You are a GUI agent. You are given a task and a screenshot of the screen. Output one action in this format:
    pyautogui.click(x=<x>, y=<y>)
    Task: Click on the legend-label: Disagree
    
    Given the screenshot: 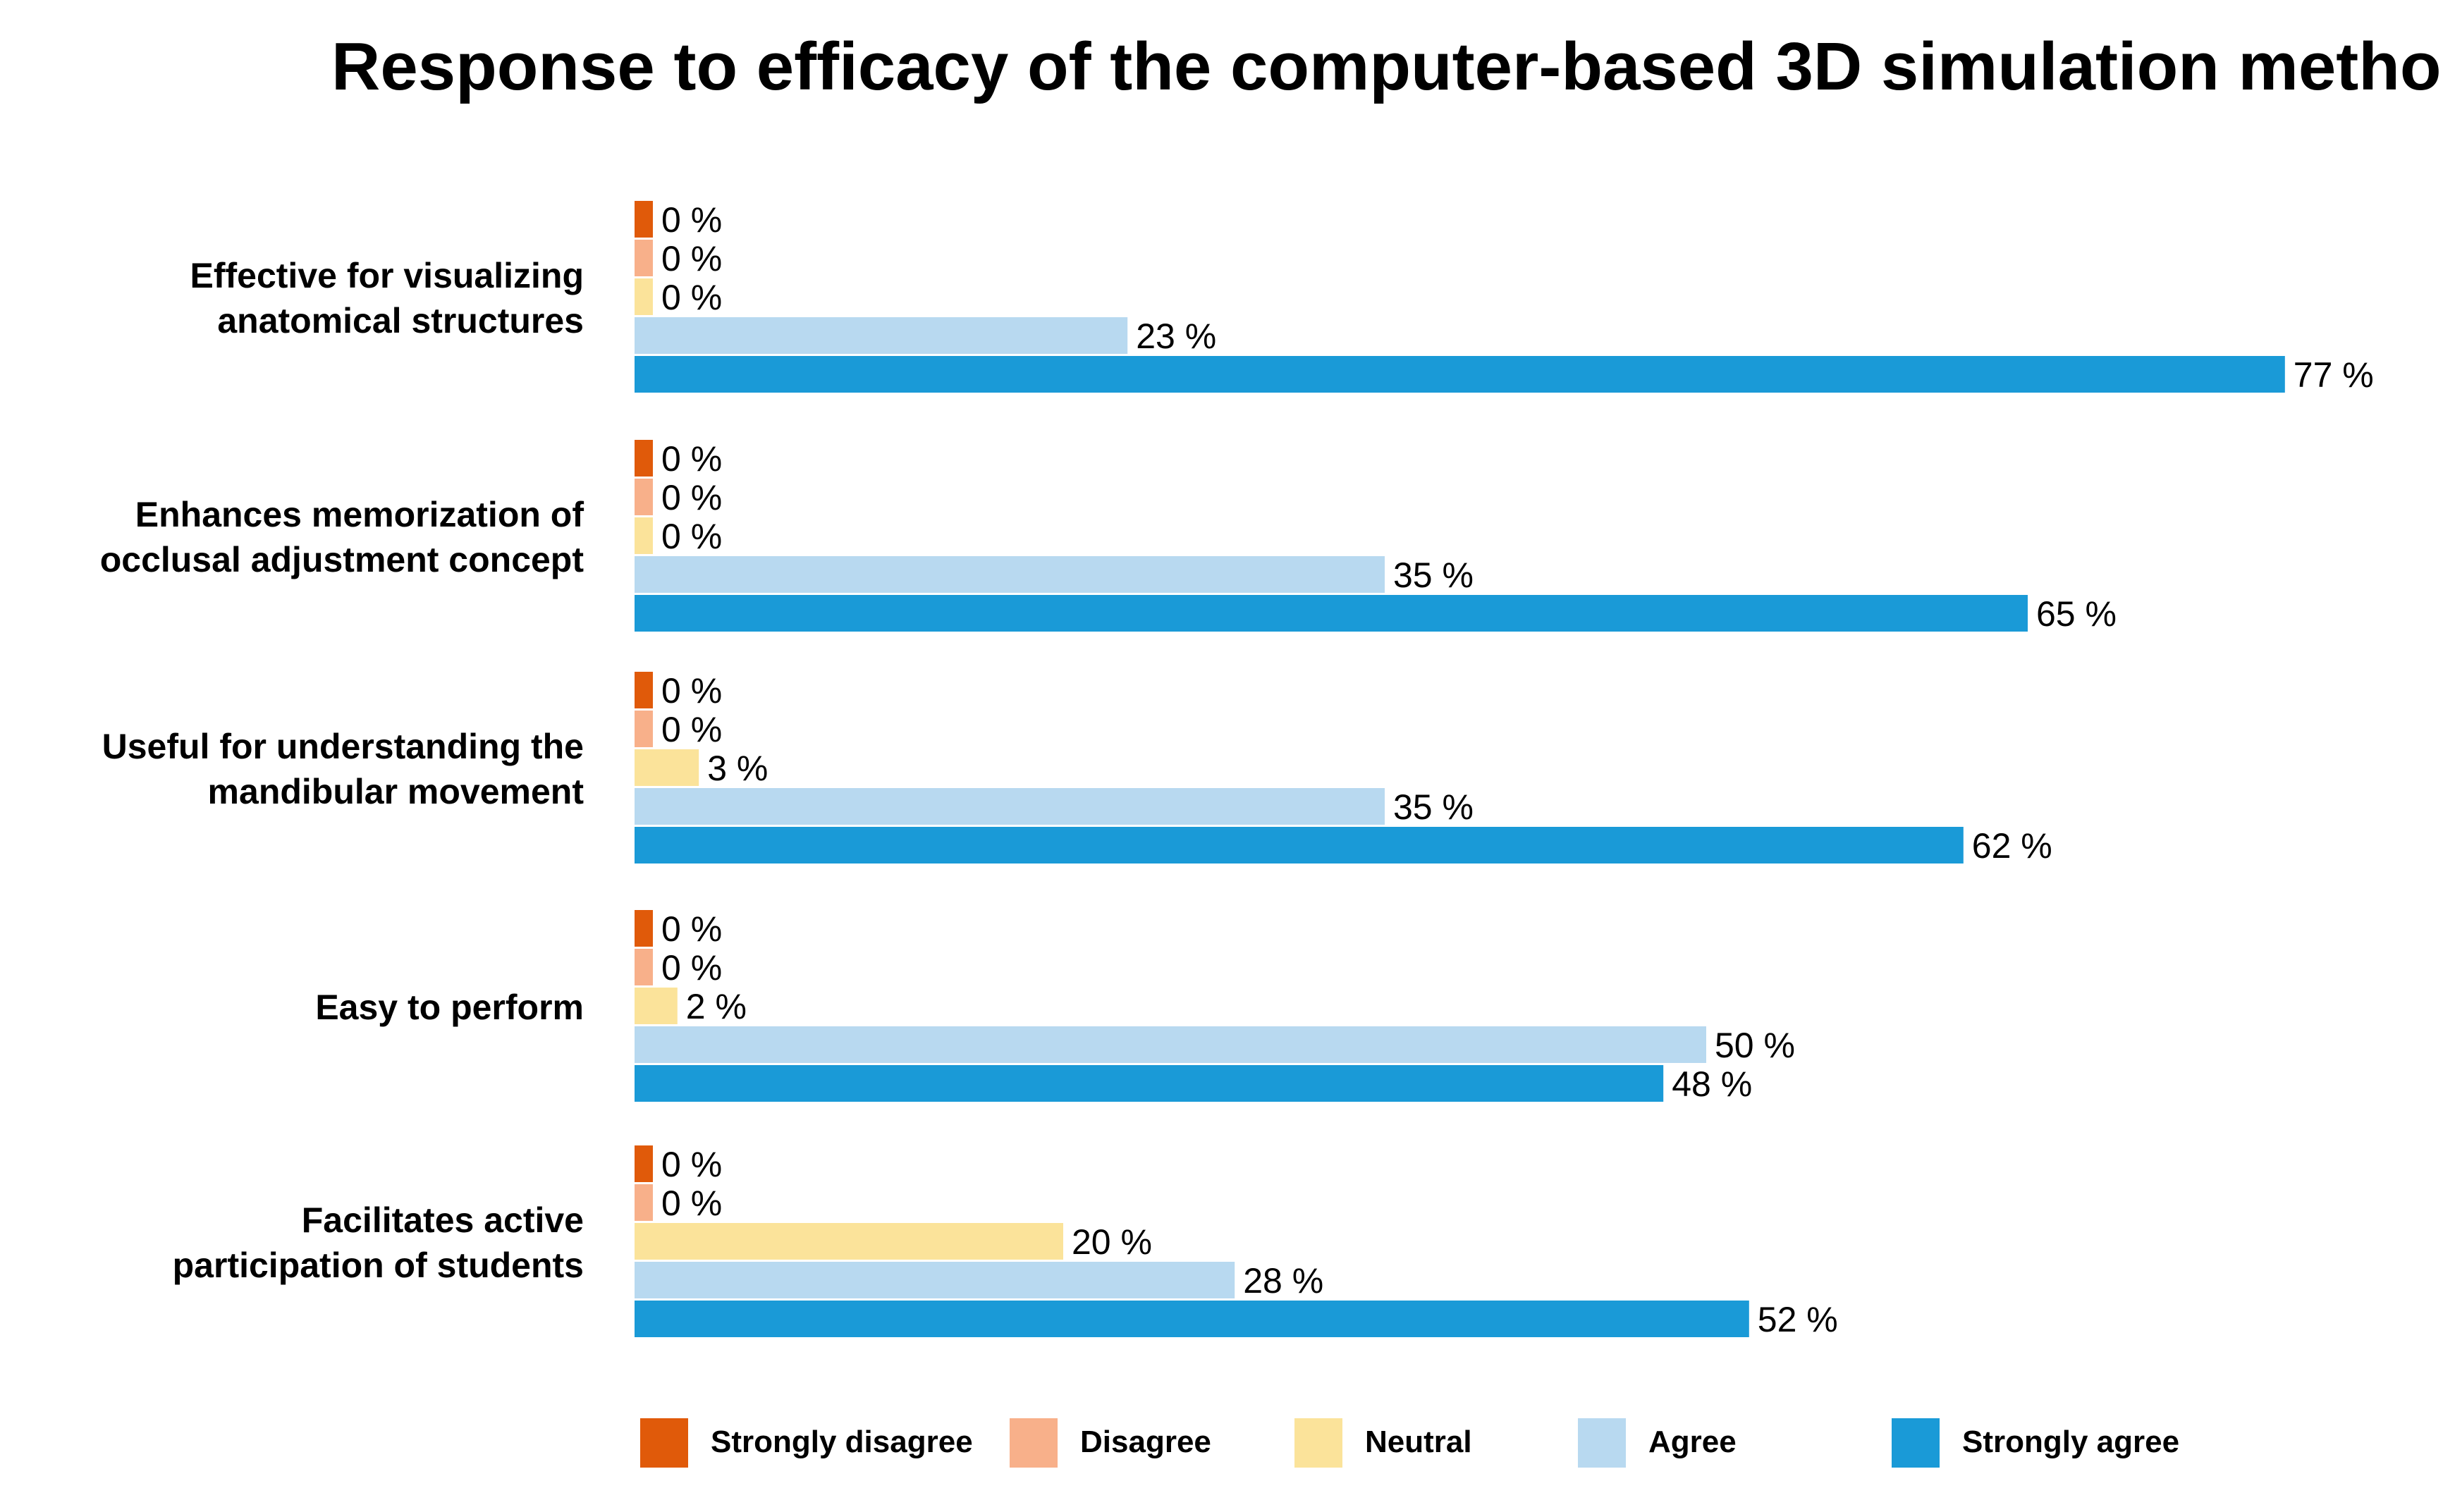 What is the action you would take?
    pyautogui.click(x=1145, y=1442)
    